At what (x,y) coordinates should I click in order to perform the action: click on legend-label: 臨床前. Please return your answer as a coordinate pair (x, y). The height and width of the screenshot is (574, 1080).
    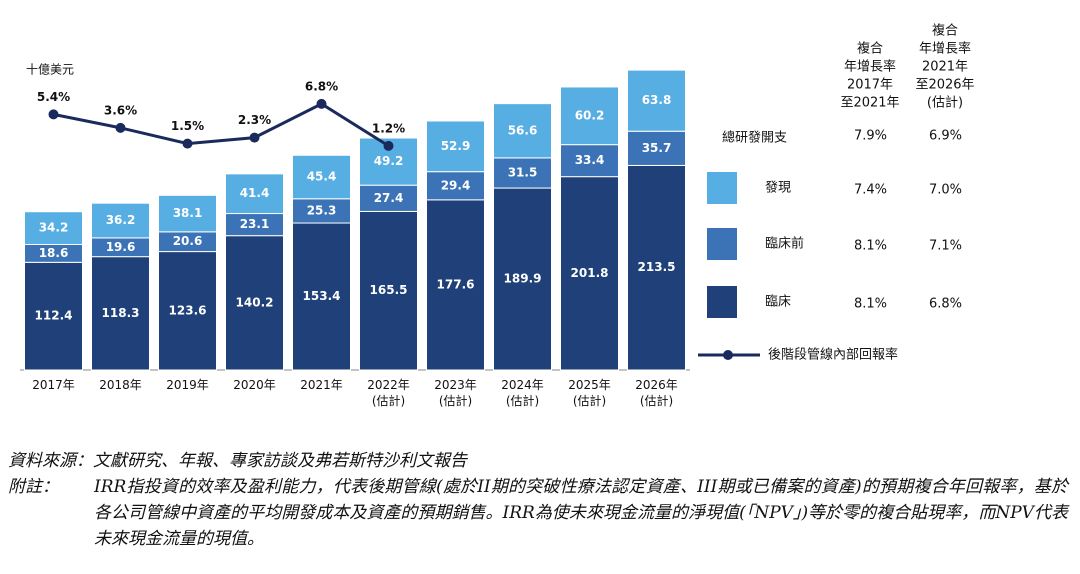
    Looking at the image, I should click on (784, 244).